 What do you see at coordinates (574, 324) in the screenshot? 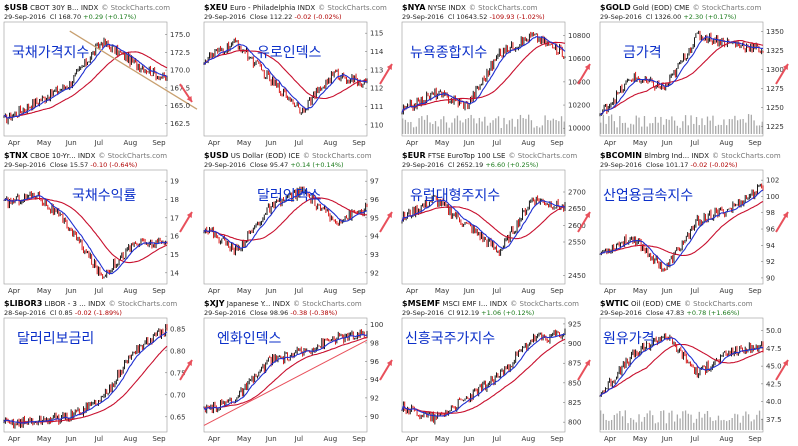
I see `y-tick-label: 925` at bounding box center [574, 324].